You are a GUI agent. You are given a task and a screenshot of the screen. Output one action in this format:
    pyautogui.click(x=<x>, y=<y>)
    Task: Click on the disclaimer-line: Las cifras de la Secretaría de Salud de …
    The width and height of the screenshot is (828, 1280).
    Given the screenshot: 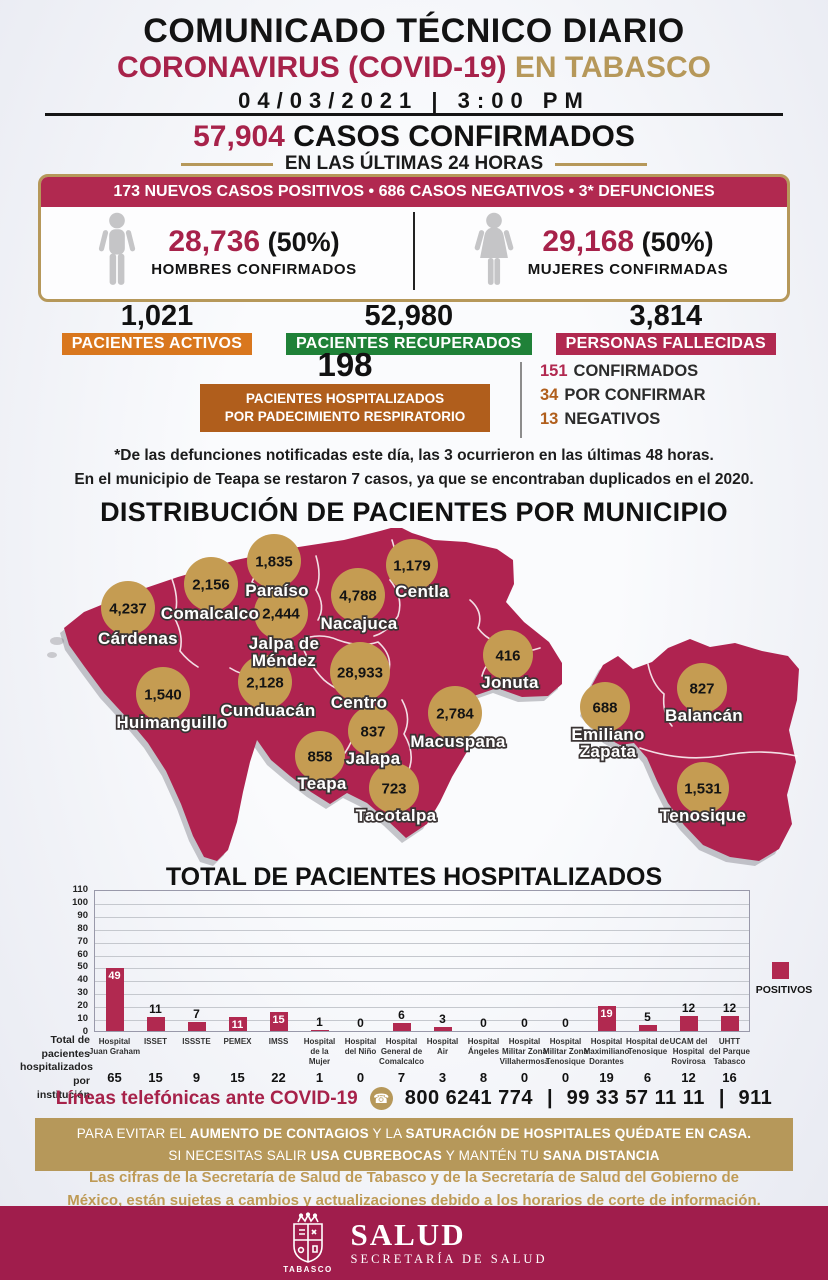 What is the action you would take?
    pyautogui.click(x=414, y=1177)
    